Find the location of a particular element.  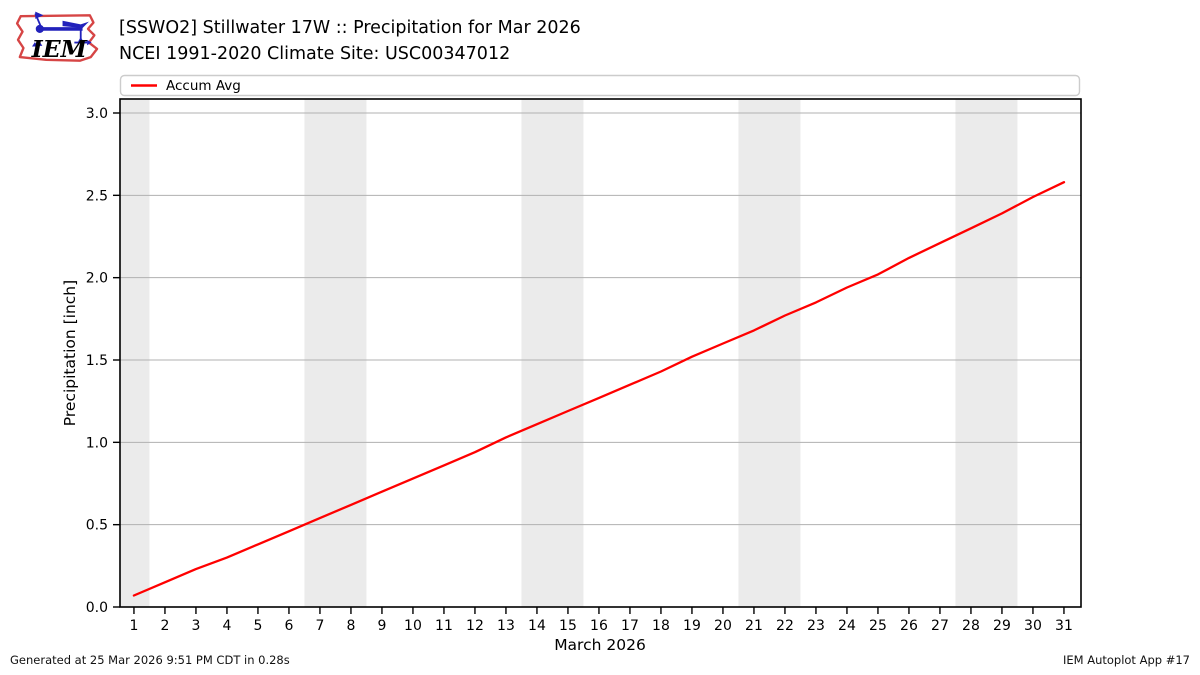

iem-logo-graphic: IEM is located at coordinates (57, 37).